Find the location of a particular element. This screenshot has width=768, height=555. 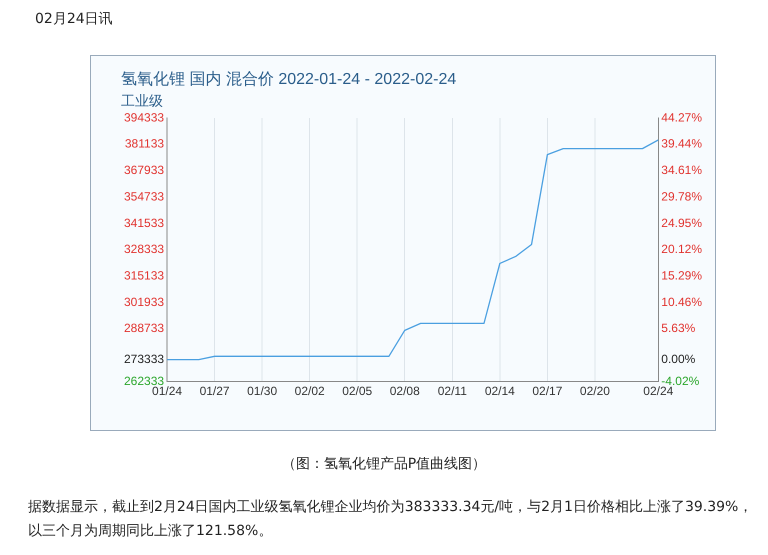

x-tick-label: 02/20 is located at coordinates (595, 391).